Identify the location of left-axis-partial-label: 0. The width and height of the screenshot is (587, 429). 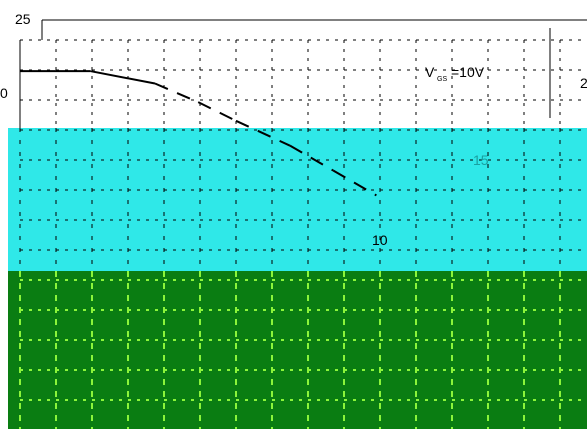
(4, 93).